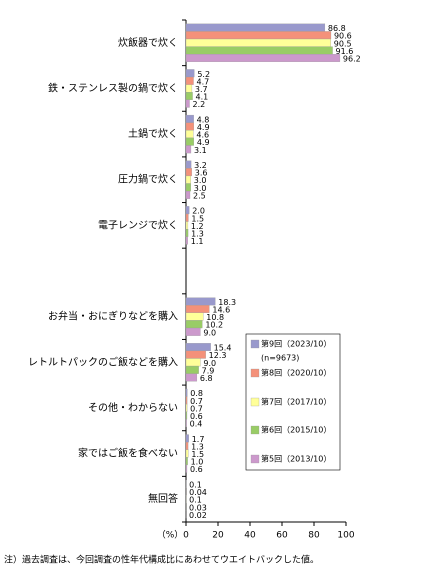 The image size is (428, 582). Describe the element at coordinates (163, 498) in the screenshot. I see `category-label: 無回答` at that location.